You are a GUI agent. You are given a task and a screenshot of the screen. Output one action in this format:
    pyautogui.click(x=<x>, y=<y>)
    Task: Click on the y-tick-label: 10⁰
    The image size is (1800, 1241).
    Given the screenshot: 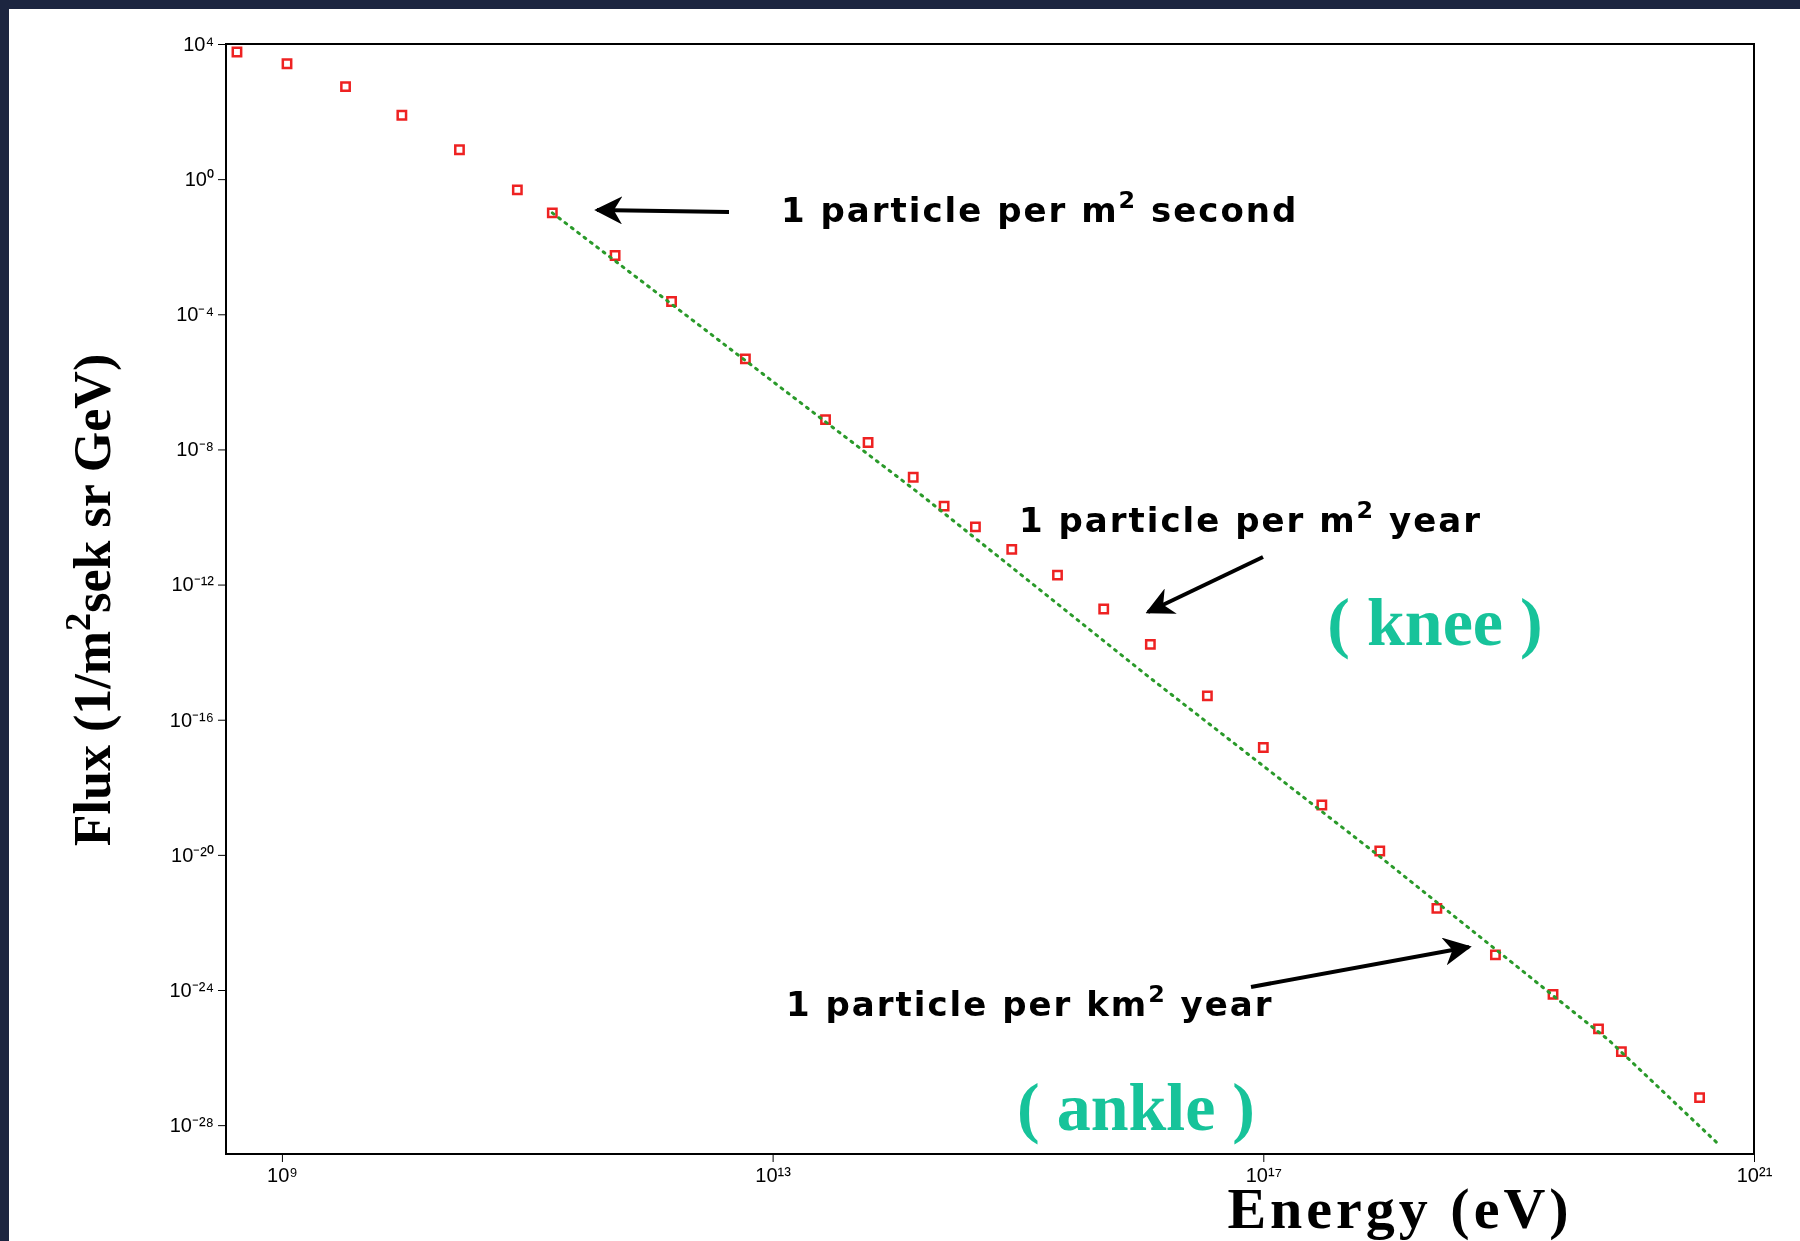 What is the action you would take?
    pyautogui.click(x=199, y=179)
    